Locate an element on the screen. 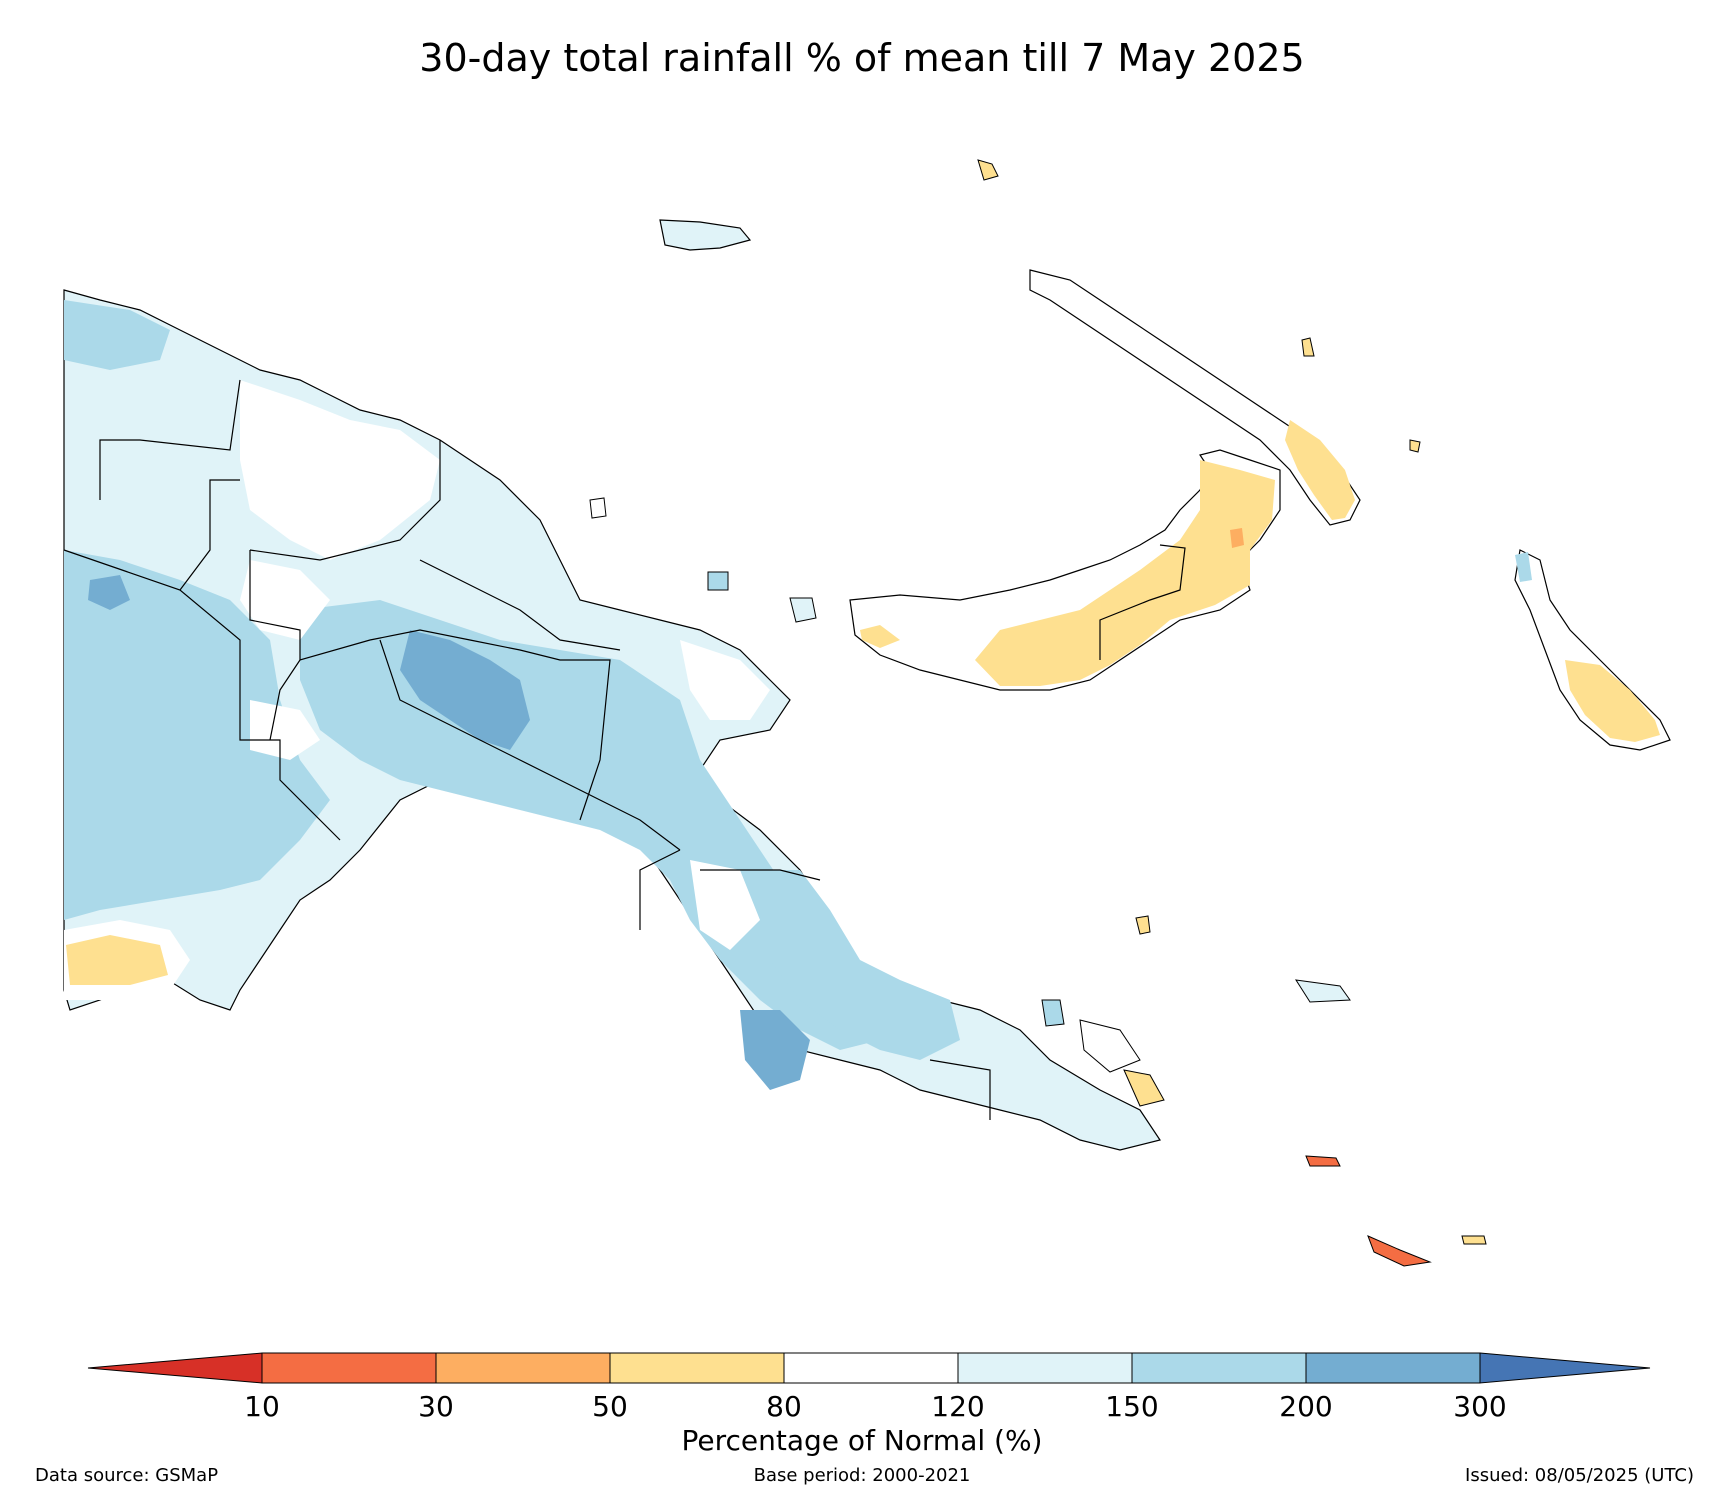  new-britain is located at coordinates (1065, 570).